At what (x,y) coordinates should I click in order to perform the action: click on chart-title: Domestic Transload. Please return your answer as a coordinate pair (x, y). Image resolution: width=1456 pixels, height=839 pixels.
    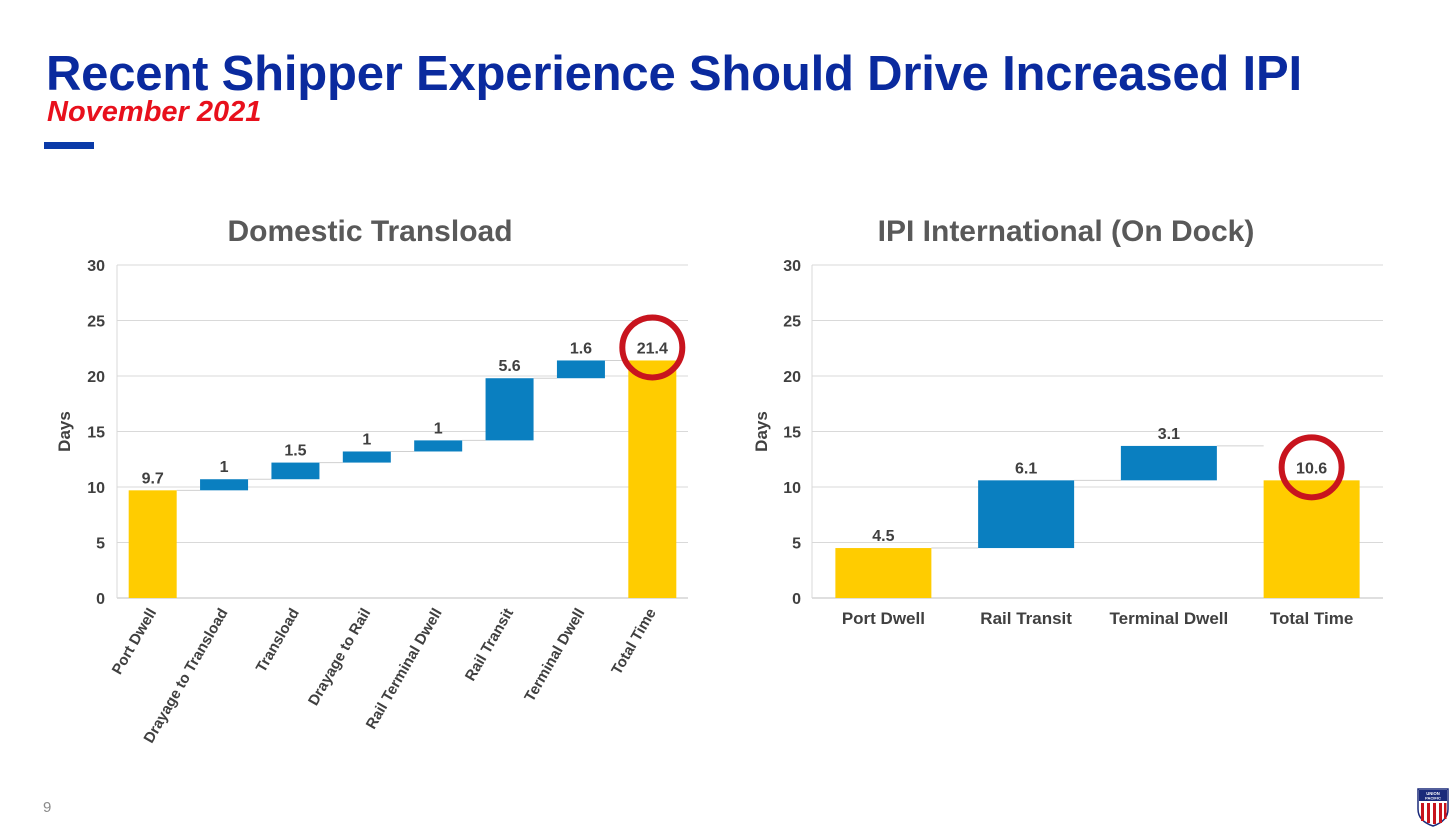
    Looking at the image, I should click on (369, 231).